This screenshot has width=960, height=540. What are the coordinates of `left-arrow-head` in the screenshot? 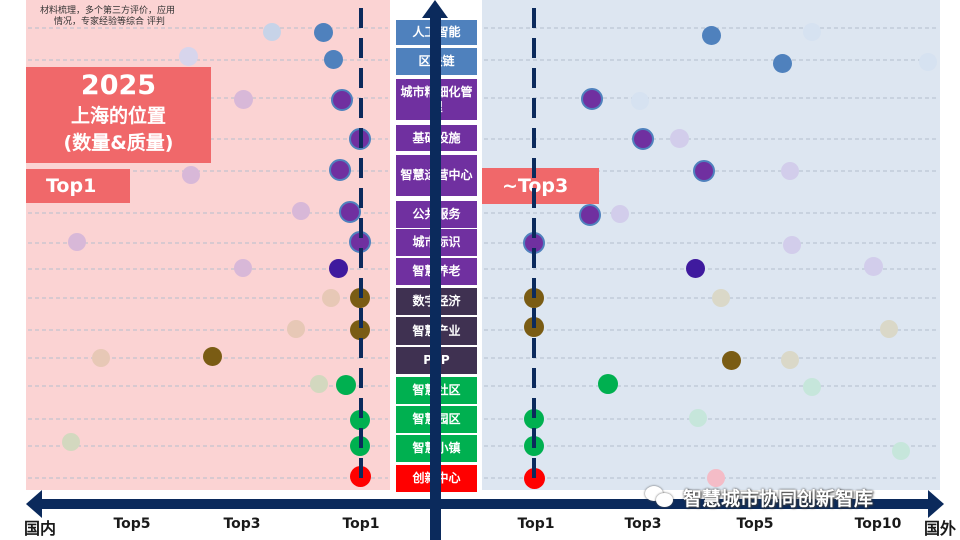 It's located at (34, 504).